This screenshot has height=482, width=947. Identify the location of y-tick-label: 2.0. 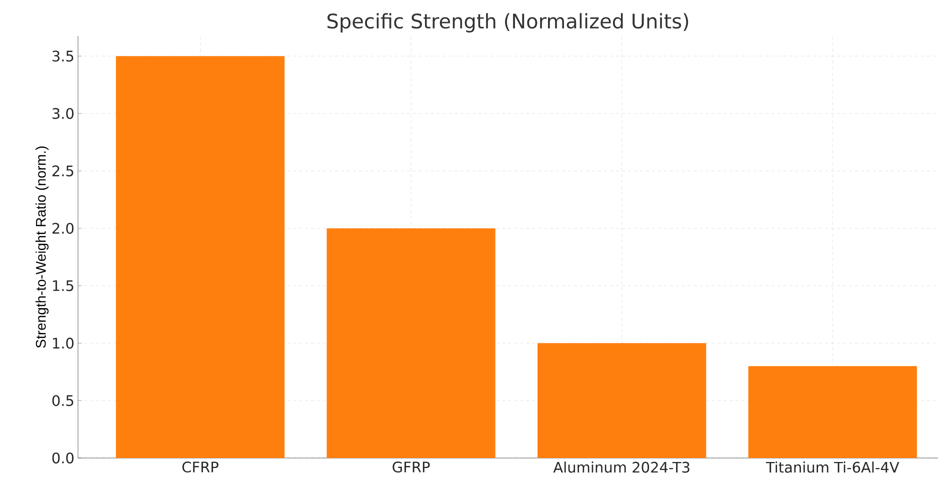
(63, 228).